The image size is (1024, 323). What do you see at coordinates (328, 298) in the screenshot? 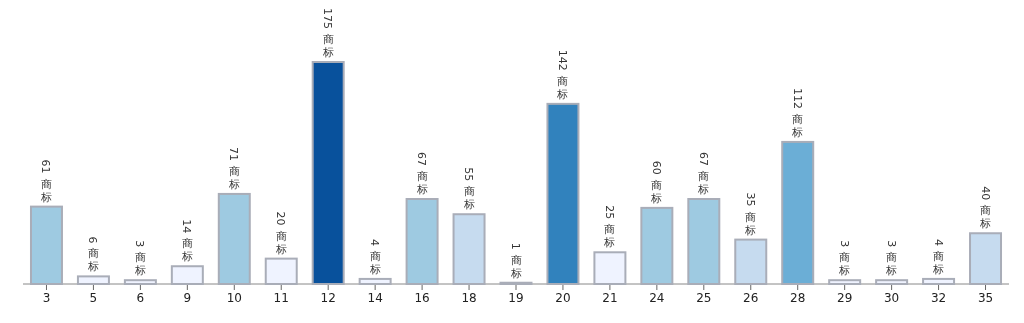
I see `x-tick-label: 12` at bounding box center [328, 298].